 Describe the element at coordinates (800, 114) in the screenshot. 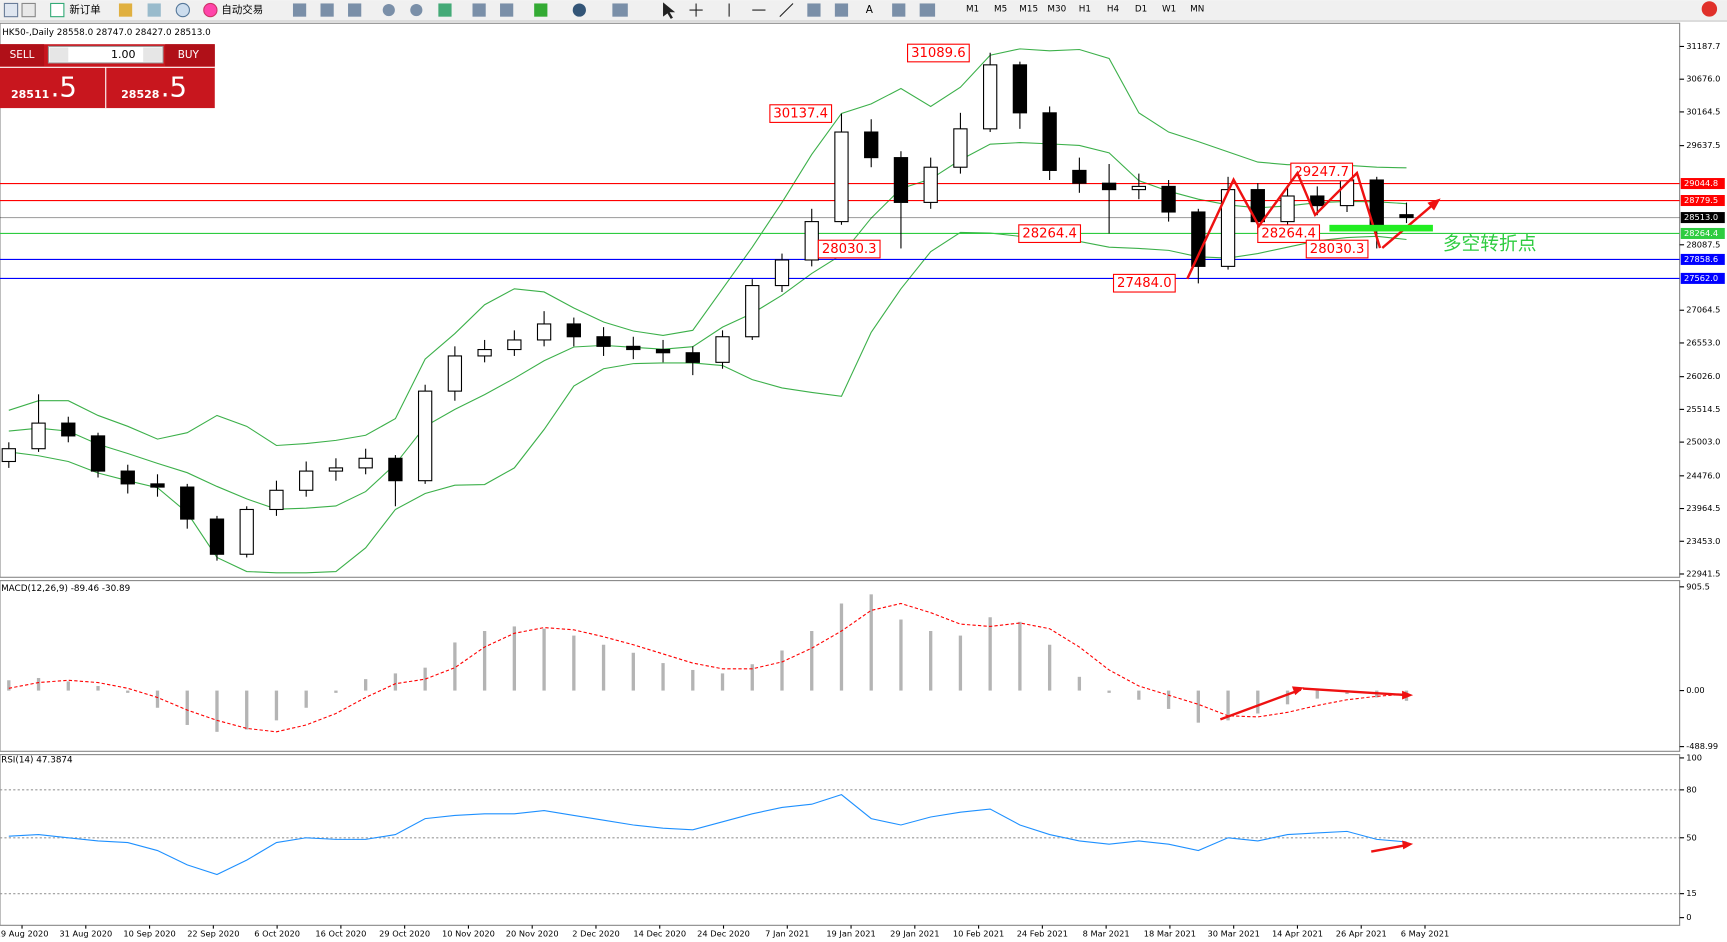

I see `annotation: 30137.4` at that location.